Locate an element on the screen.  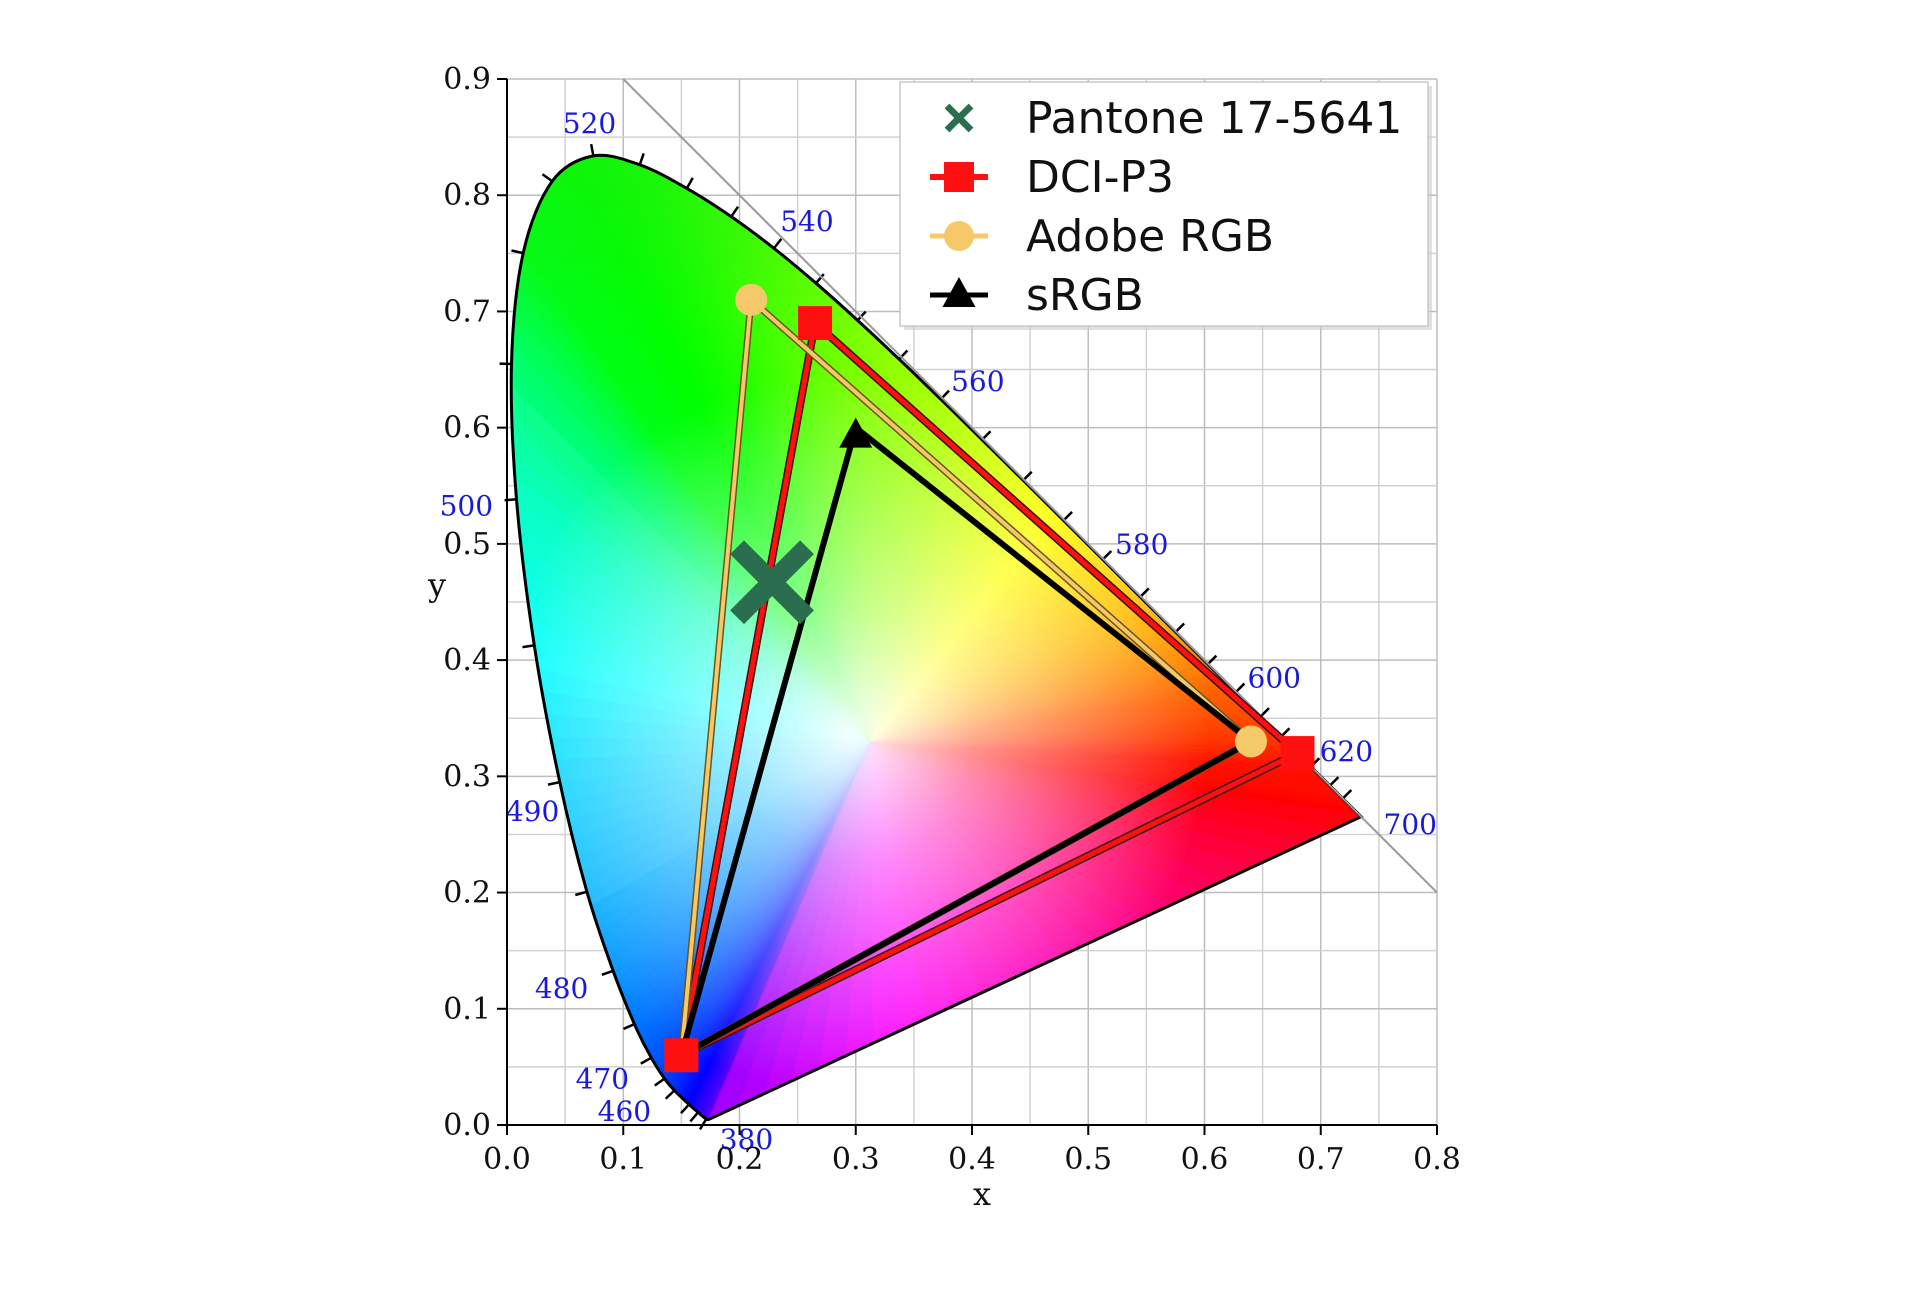
x-tick-label: 0.3 is located at coordinates (856, 1159).